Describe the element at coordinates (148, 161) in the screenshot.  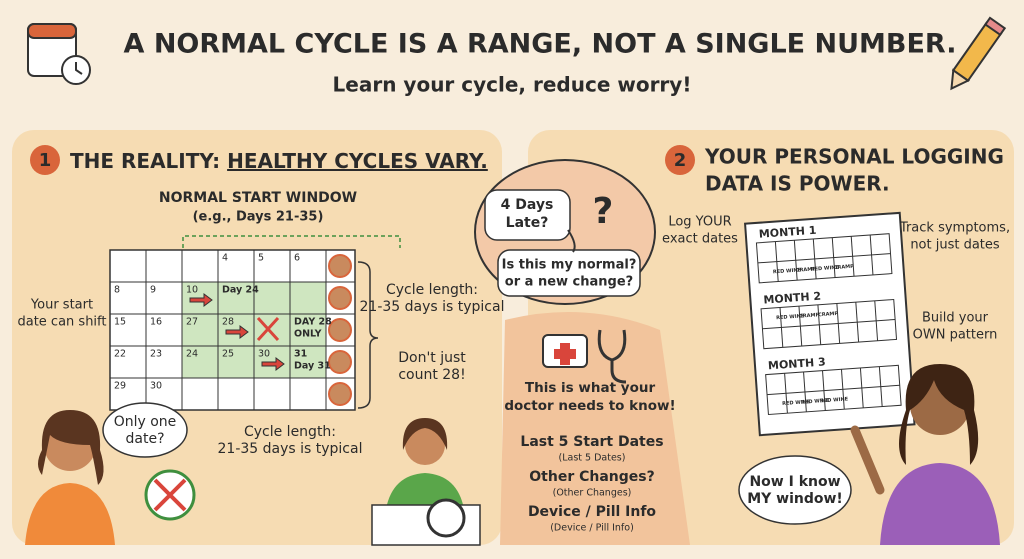
I see `heading-part: THE REALITY:` at that location.